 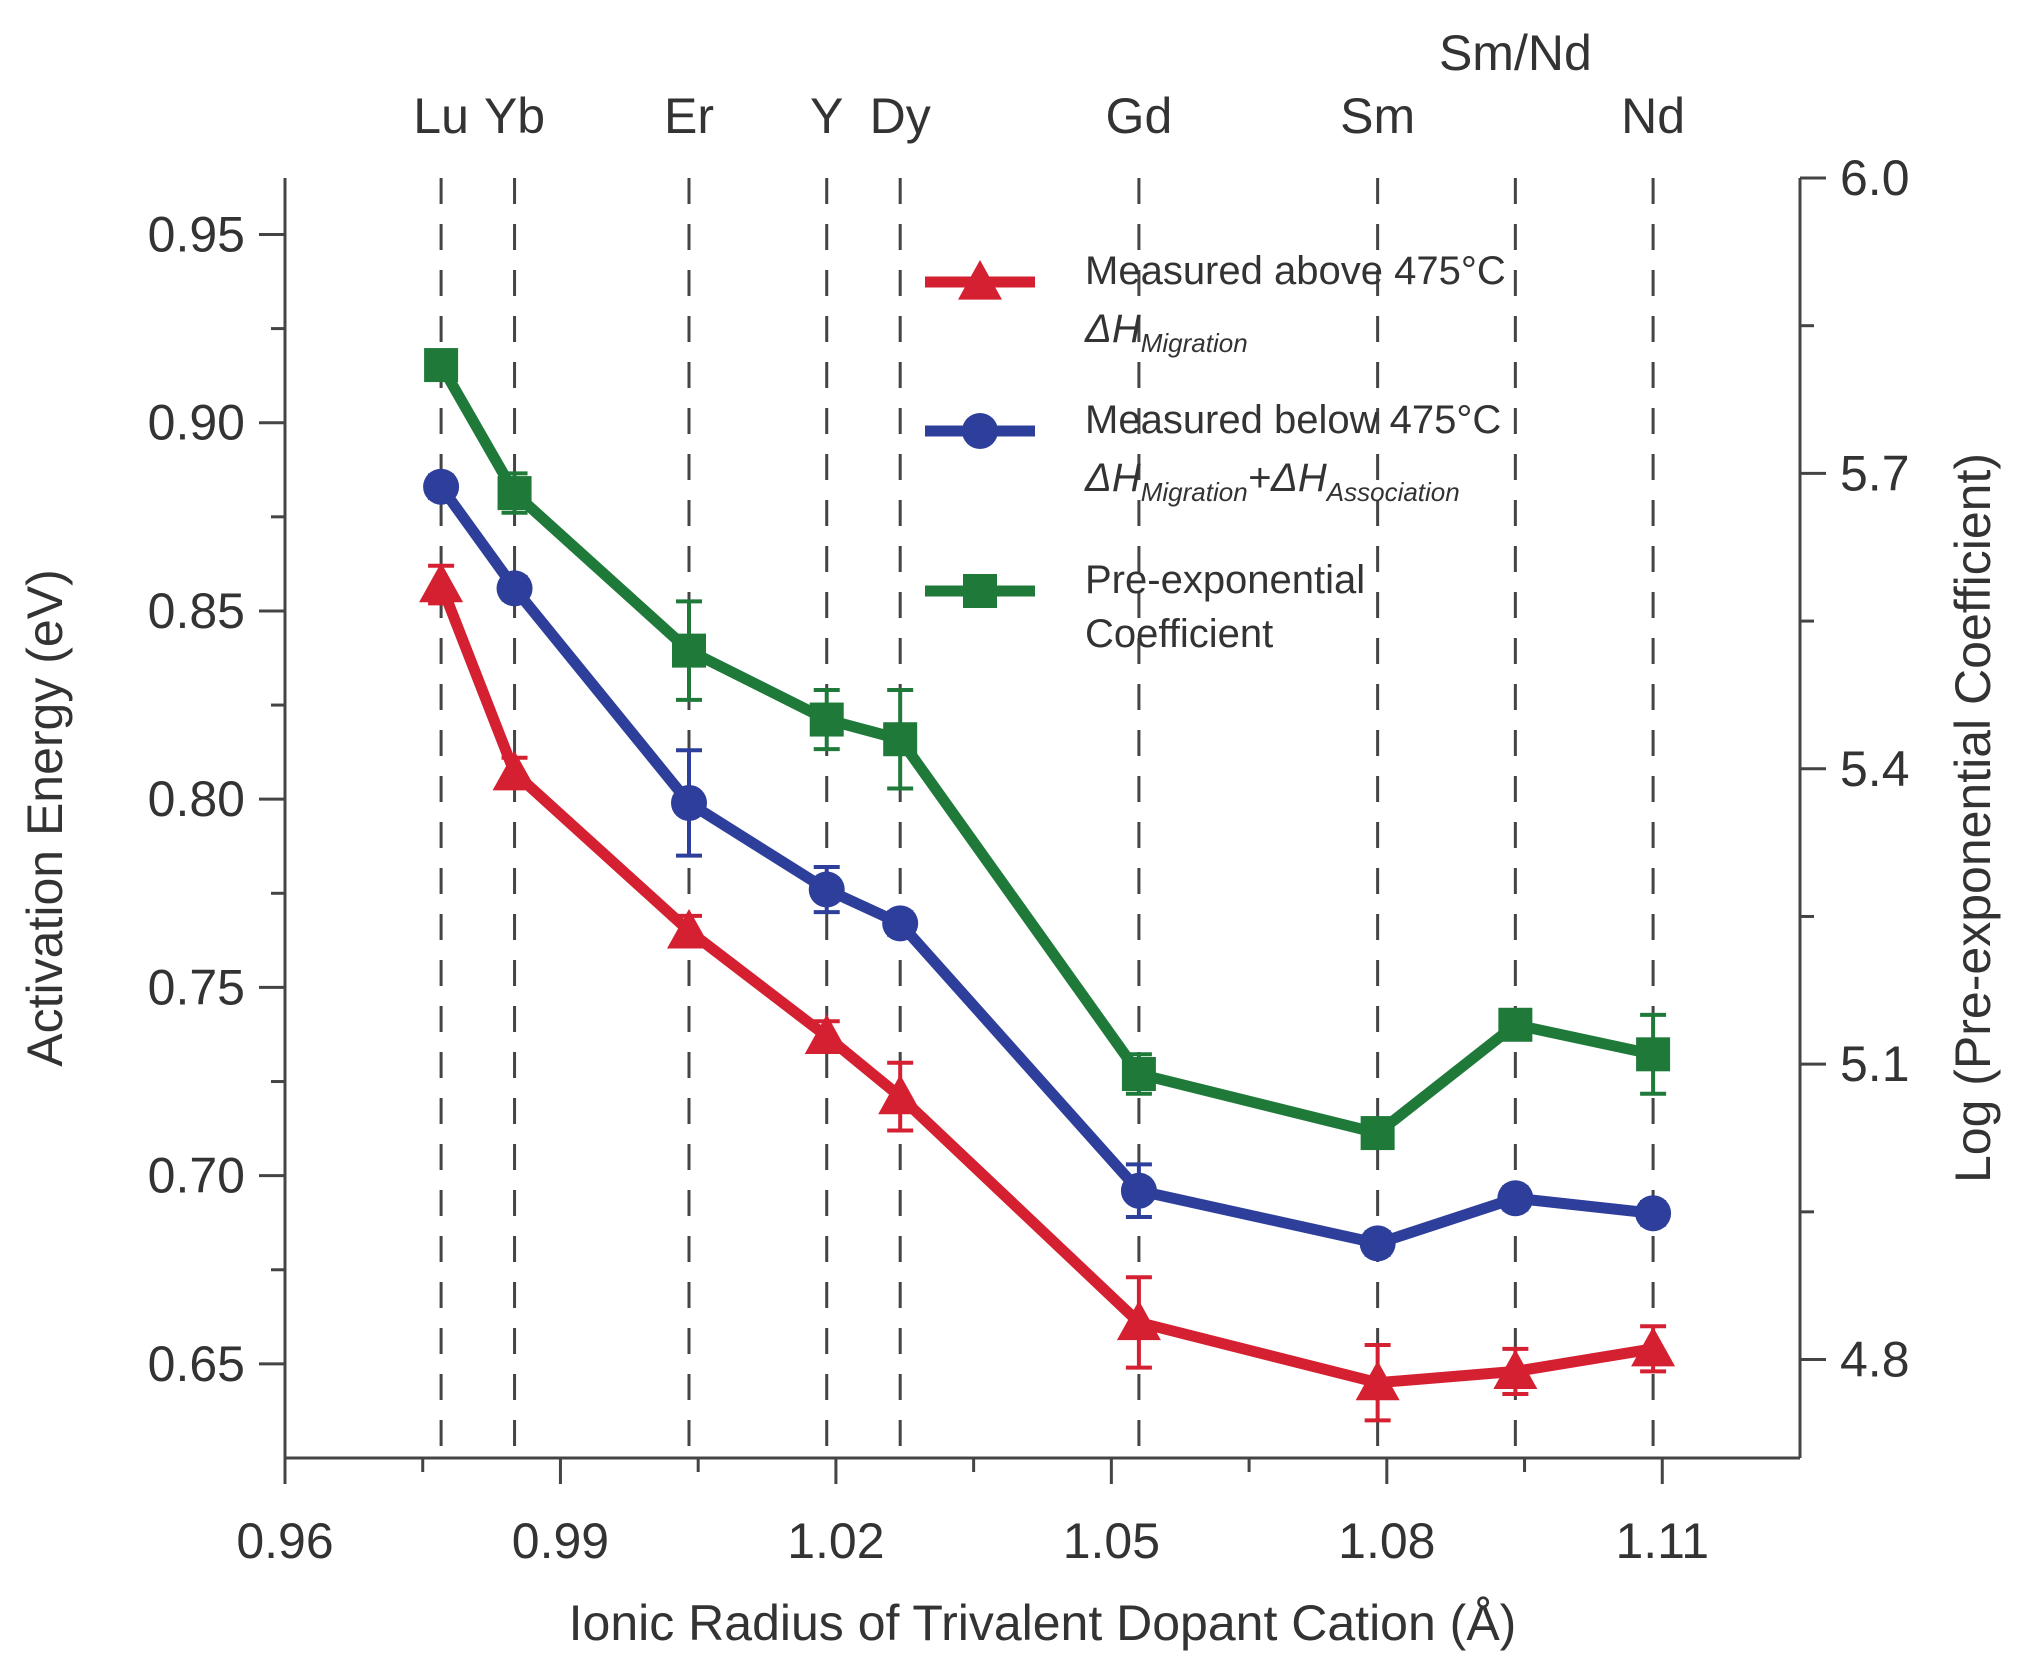 What do you see at coordinates (1653, 116) in the screenshot?
I see `dopant-label: Nd` at bounding box center [1653, 116].